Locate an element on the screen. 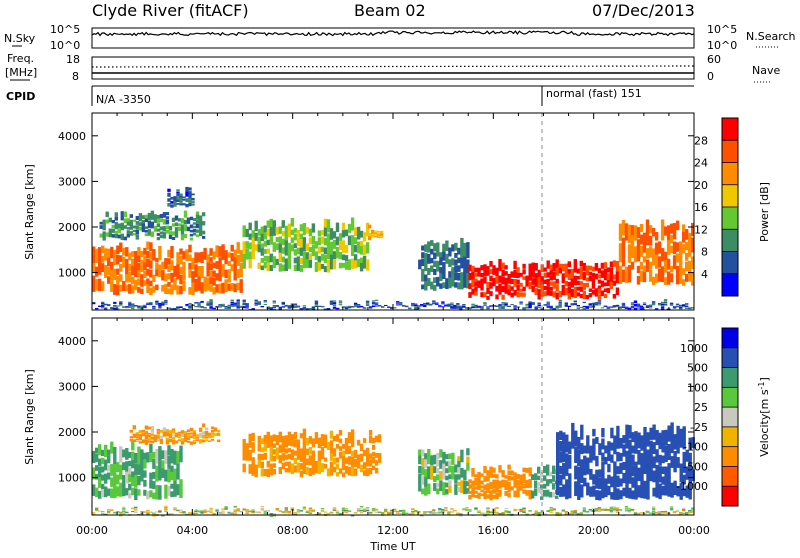 This screenshot has height=558, width=800. freq-label-line1: Freq. is located at coordinates (20, 58).